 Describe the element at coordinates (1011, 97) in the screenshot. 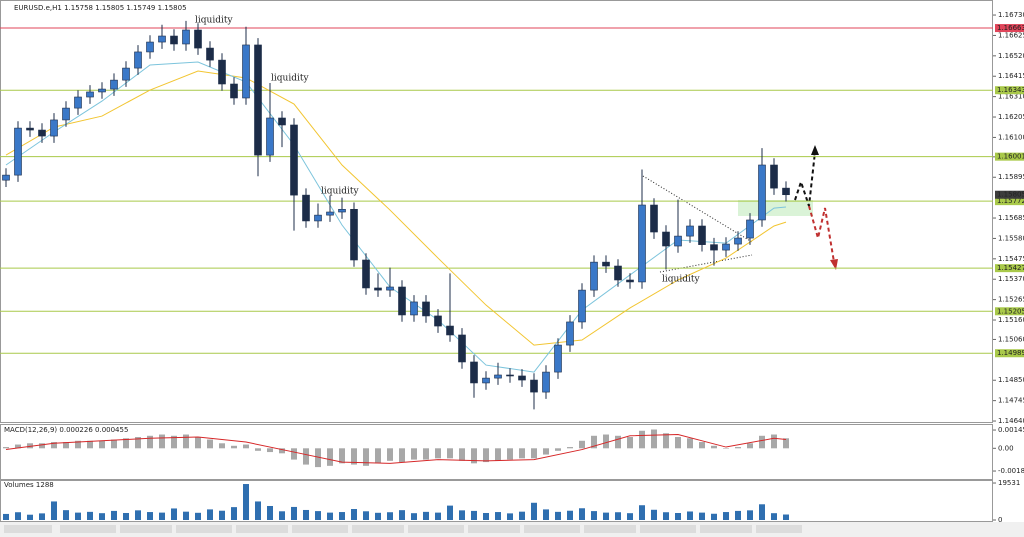

I see `y-tick-label: 1.16310` at that location.